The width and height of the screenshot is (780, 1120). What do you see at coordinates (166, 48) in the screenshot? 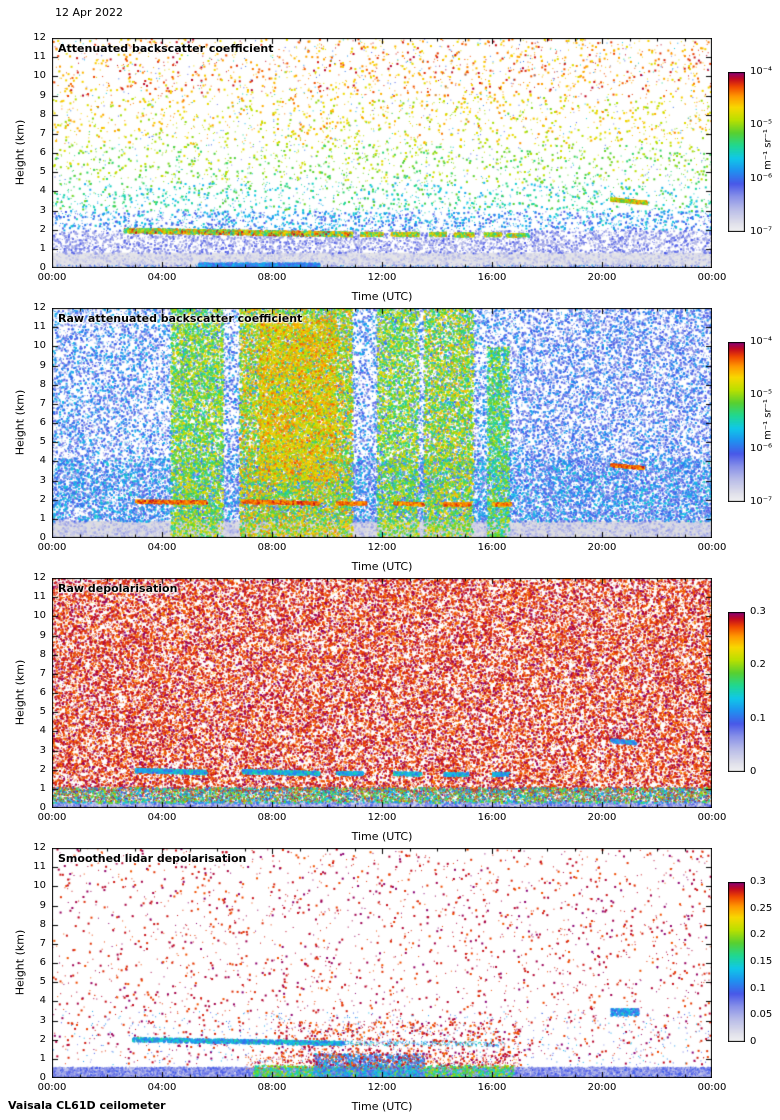
I see `panel-title: Attenuated backscatter coefficient` at bounding box center [166, 48].